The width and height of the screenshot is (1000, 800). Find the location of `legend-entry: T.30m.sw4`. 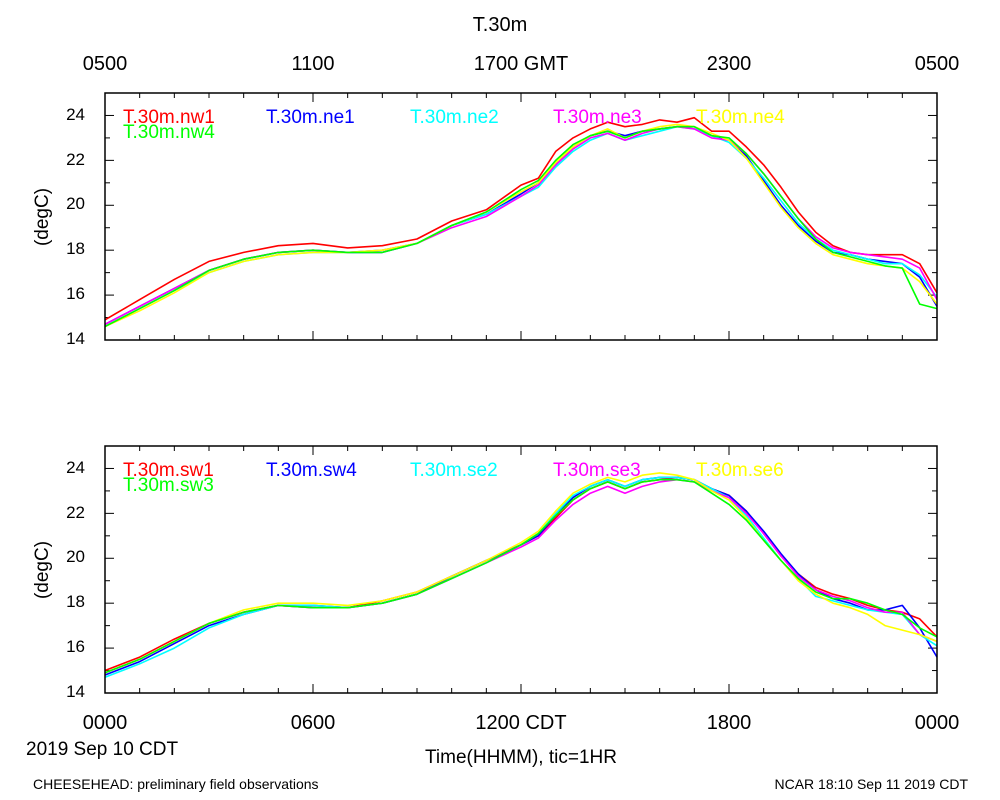

legend-entry: T.30m.sw4 is located at coordinates (311, 470).